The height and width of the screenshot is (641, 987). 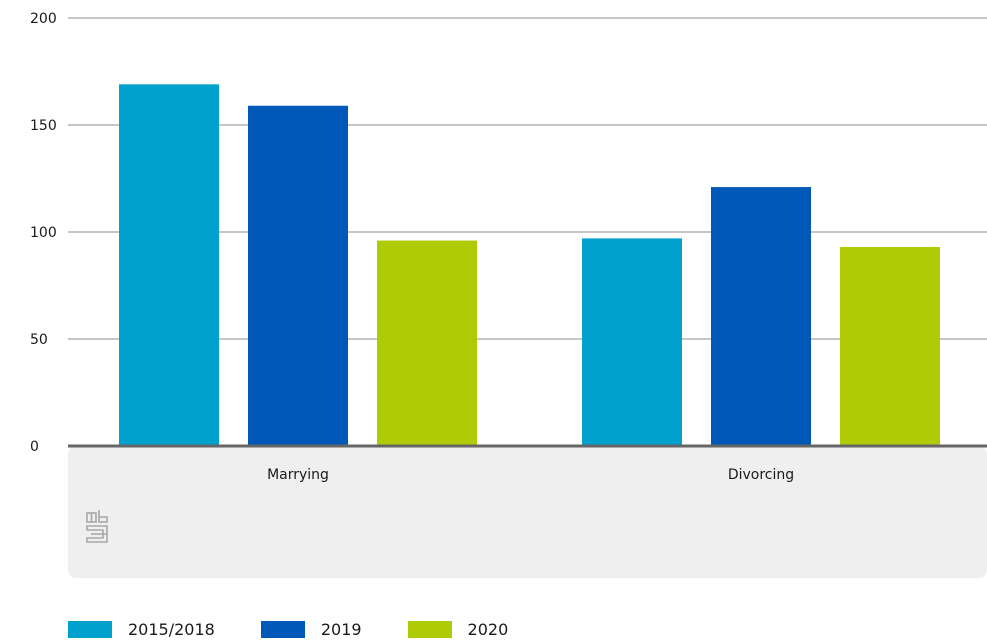 What do you see at coordinates (488, 629) in the screenshot?
I see `legend-label: 2020` at bounding box center [488, 629].